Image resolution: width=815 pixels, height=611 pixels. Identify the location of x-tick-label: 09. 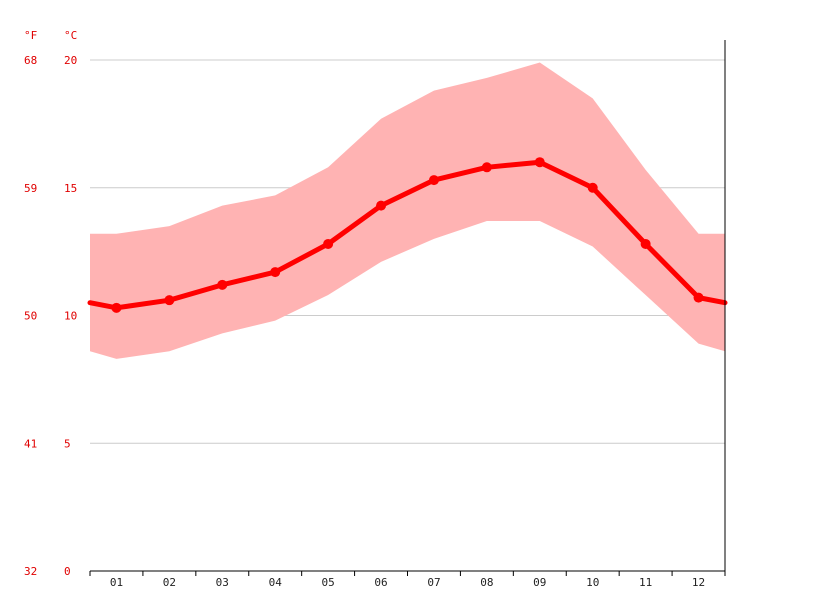
(539, 582).